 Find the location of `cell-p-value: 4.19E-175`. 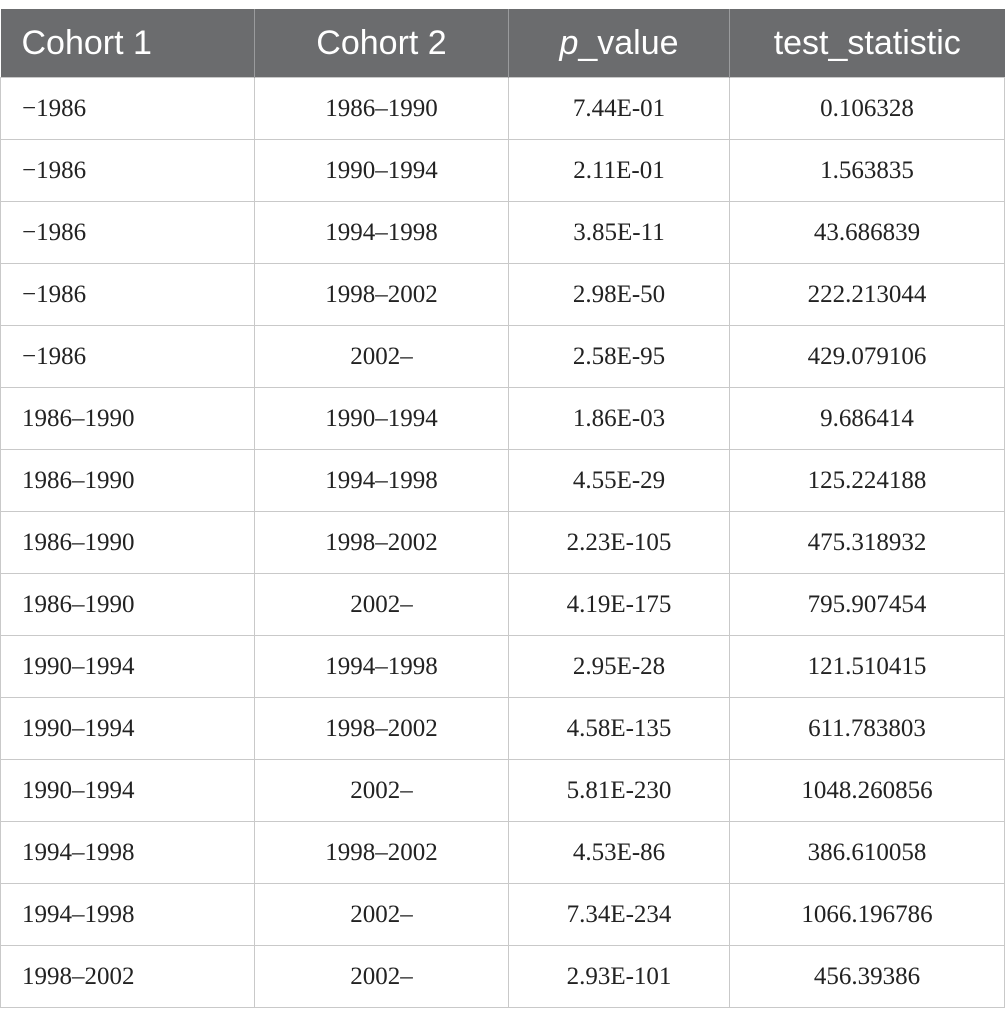

cell-p-value: 4.19E-175 is located at coordinates (619, 604).